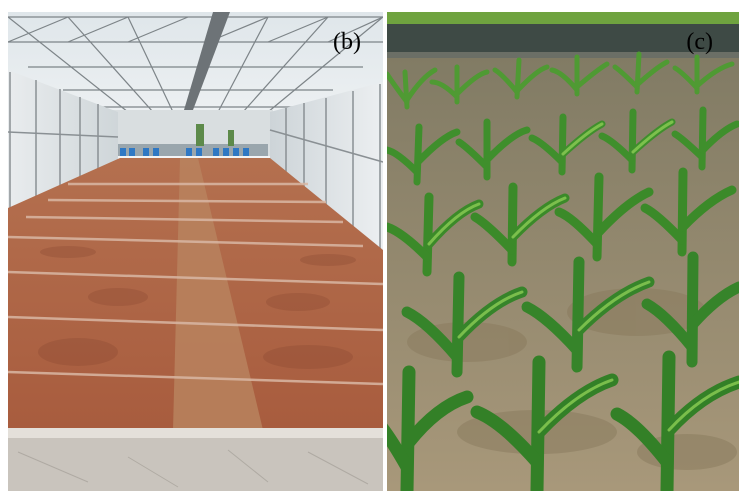 This screenshot has width=739, height=491. Describe the element at coordinates (699, 42) in the screenshot. I see `panel-label-c: (c)` at that location.